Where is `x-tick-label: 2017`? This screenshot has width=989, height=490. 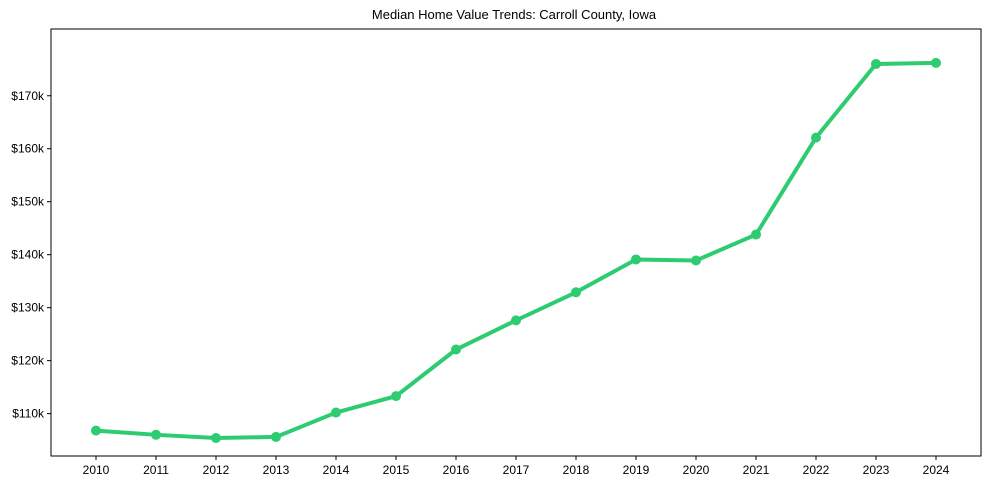 x-tick-label: 2017 is located at coordinates (516, 470).